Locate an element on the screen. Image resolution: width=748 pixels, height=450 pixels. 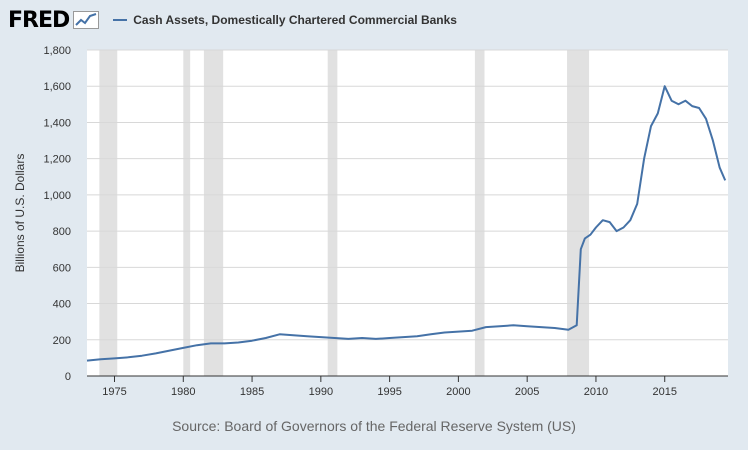
x-tick-label: 2000 is located at coordinates (458, 392).